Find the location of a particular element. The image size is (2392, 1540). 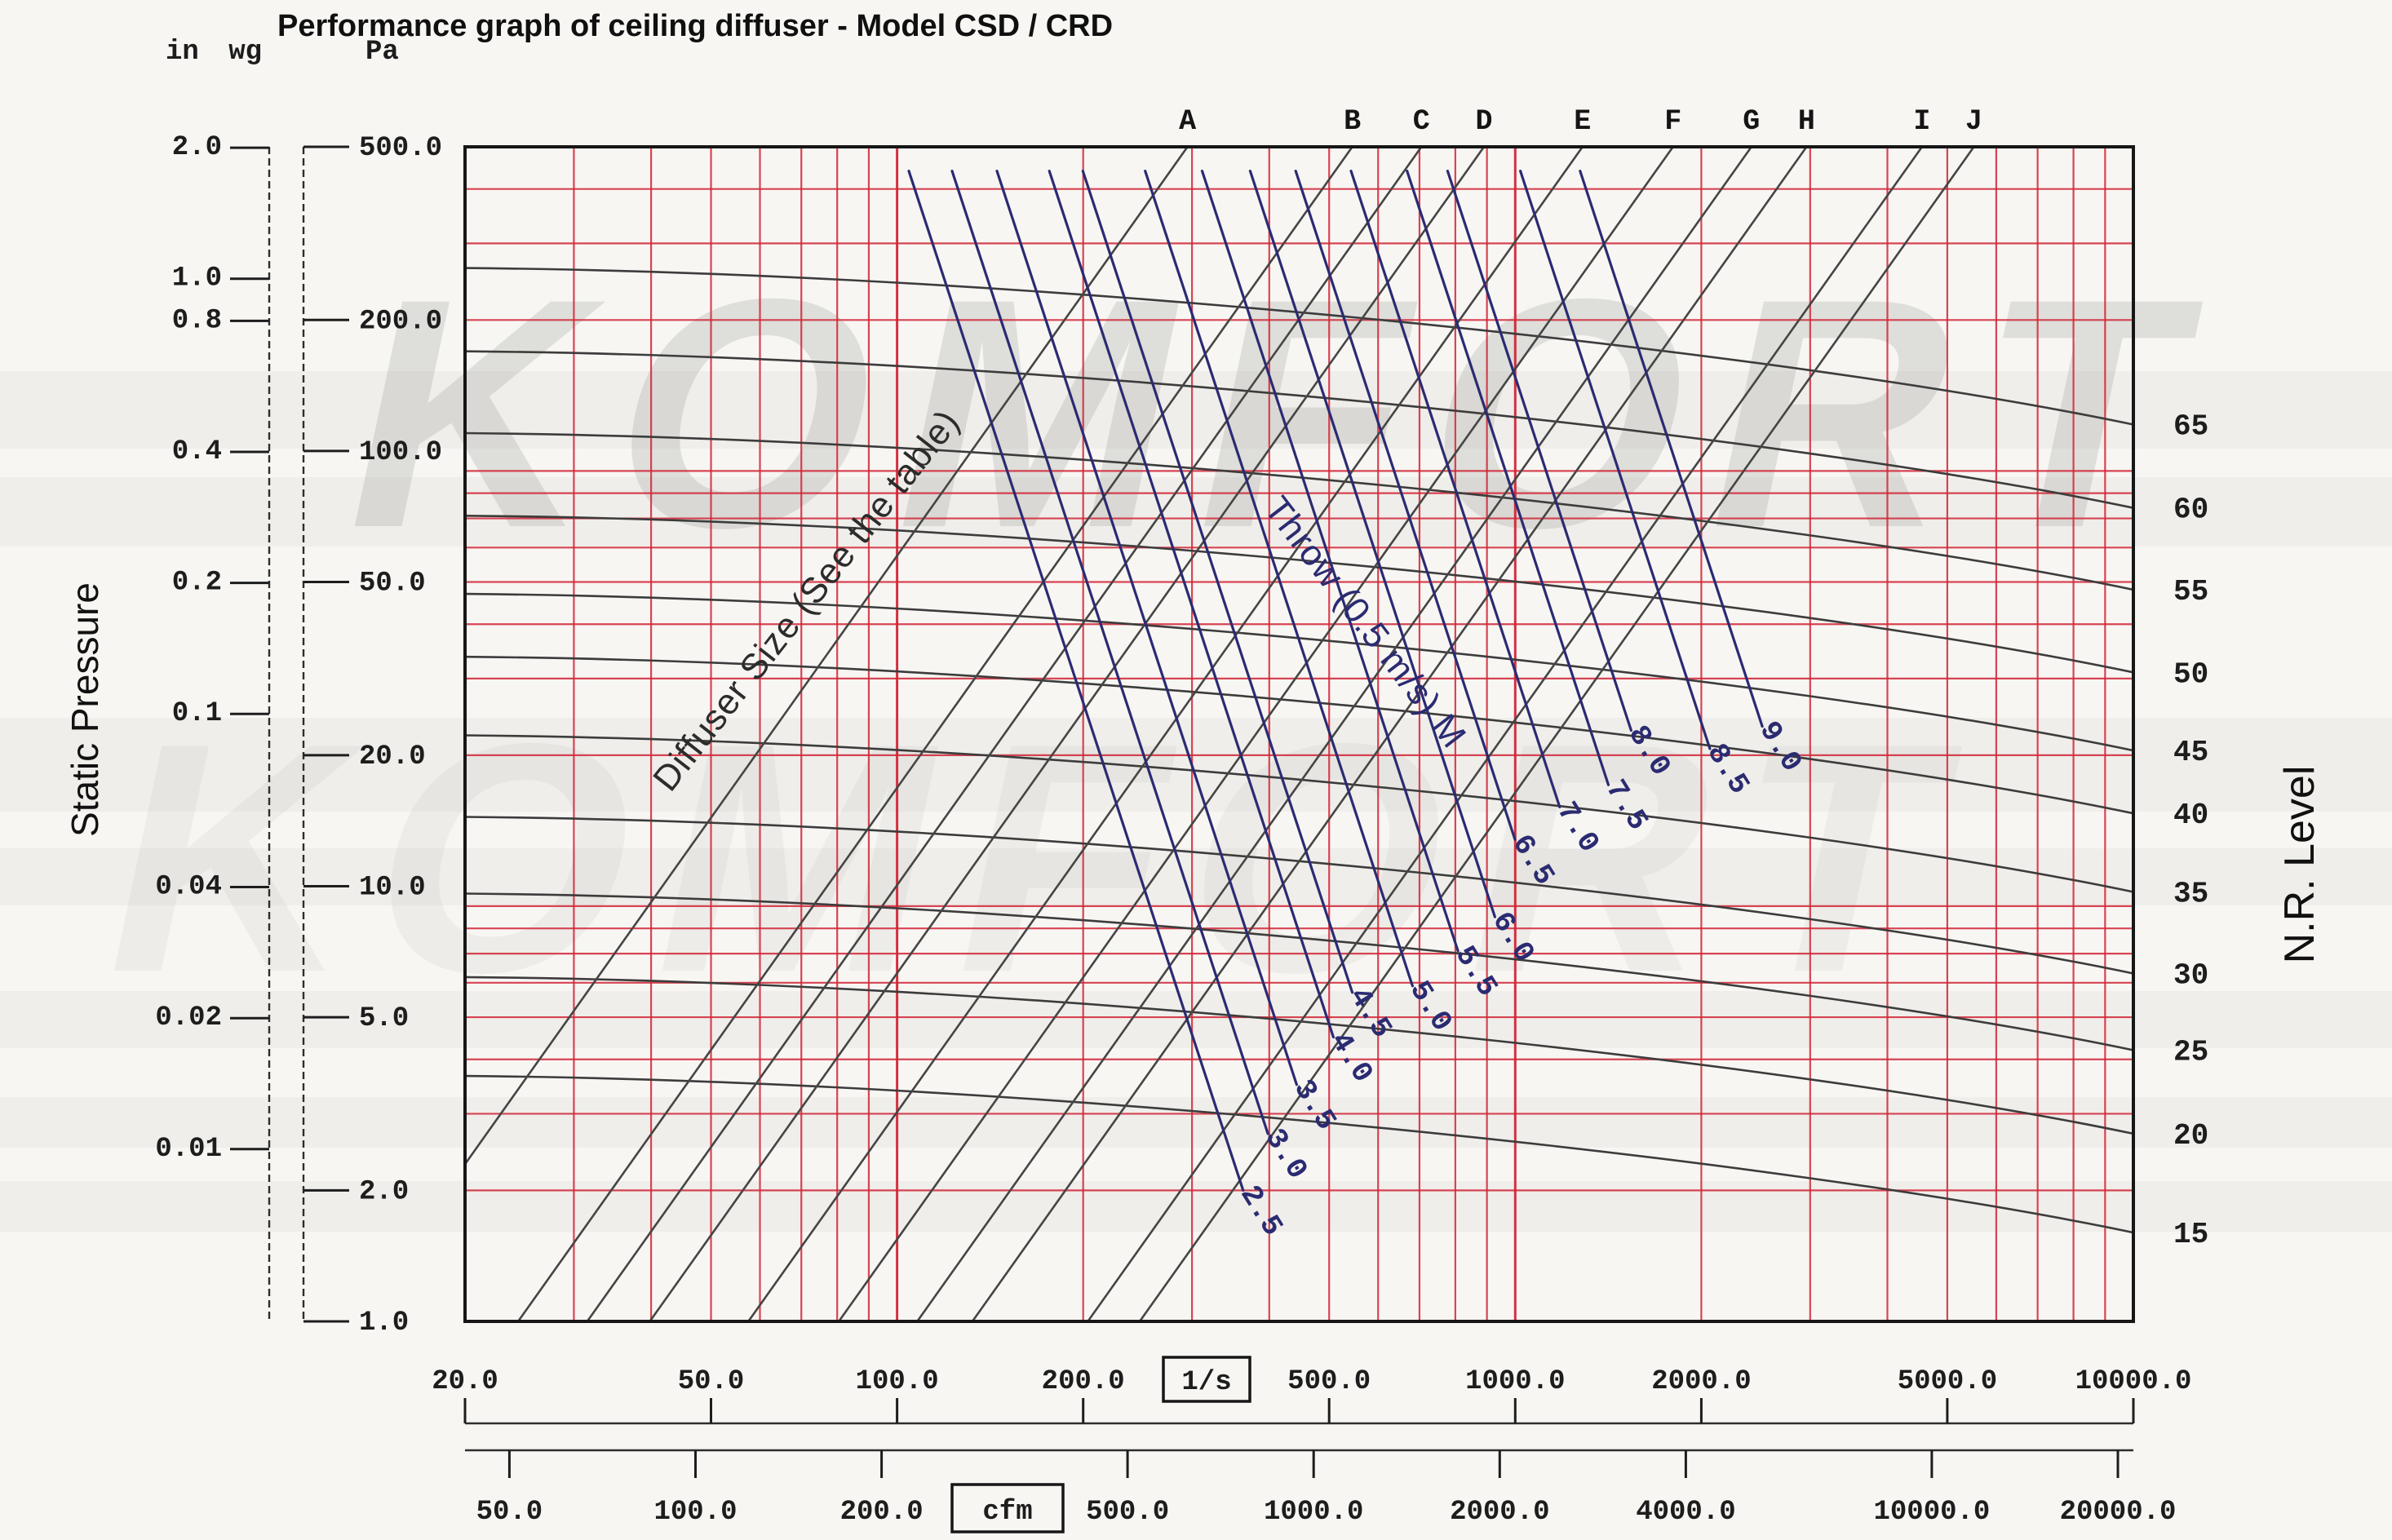

size-letter-J: J is located at coordinates (1973, 121).